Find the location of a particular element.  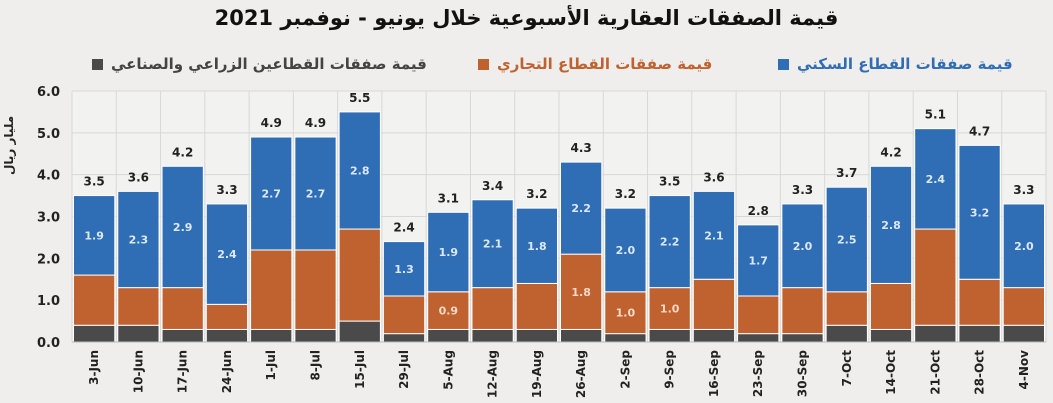

total-label: 5.1 is located at coordinates (935, 115).